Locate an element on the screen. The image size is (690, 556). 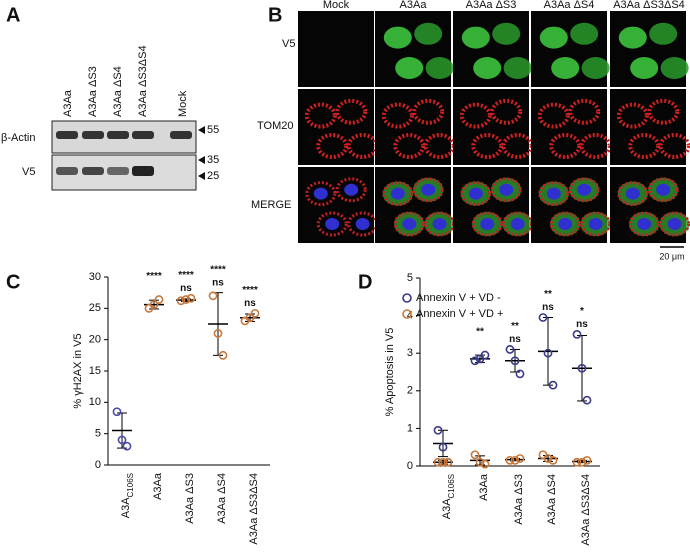
column-label: Mock is located at coordinates (336, 5).